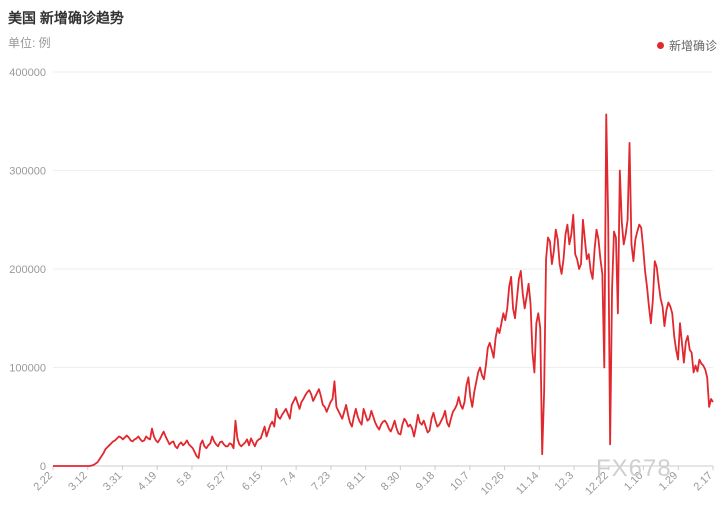 Image resolution: width=727 pixels, height=505 pixels. Describe the element at coordinates (113, 482) in the screenshot. I see `x-tick-label: 3.31` at that location.